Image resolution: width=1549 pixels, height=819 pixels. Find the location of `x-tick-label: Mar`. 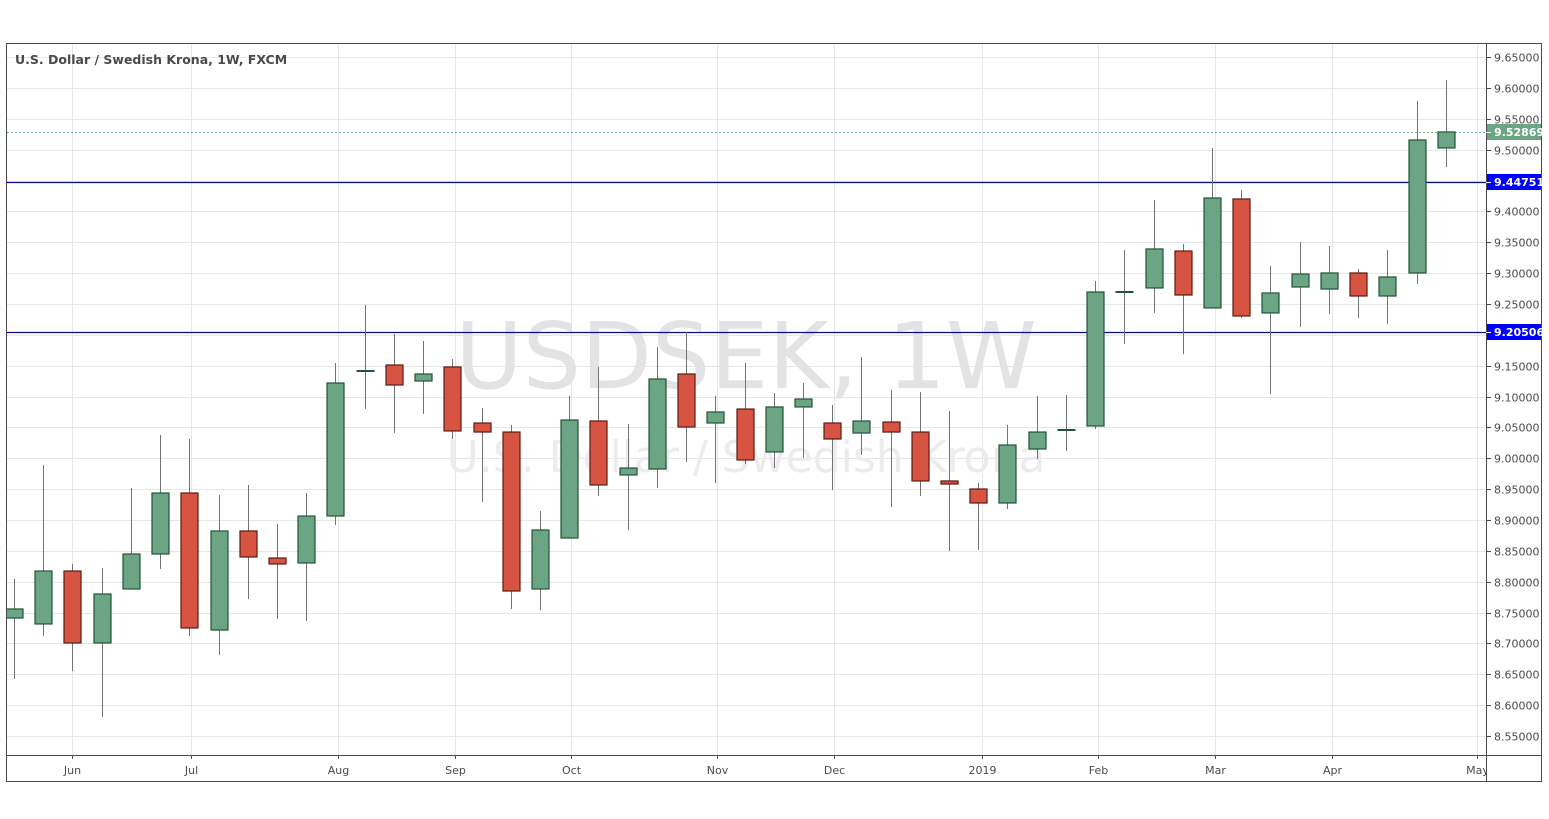

x-tick-label: Mar is located at coordinates (1215, 770).